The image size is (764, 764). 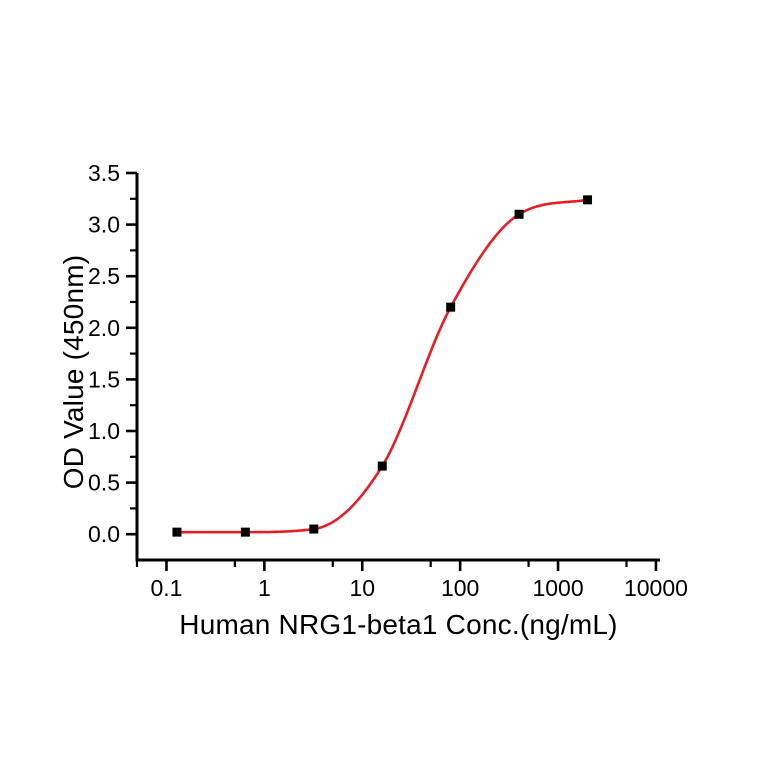 What do you see at coordinates (104, 483) in the screenshot?
I see `y-tick-label: 0.5` at bounding box center [104, 483].